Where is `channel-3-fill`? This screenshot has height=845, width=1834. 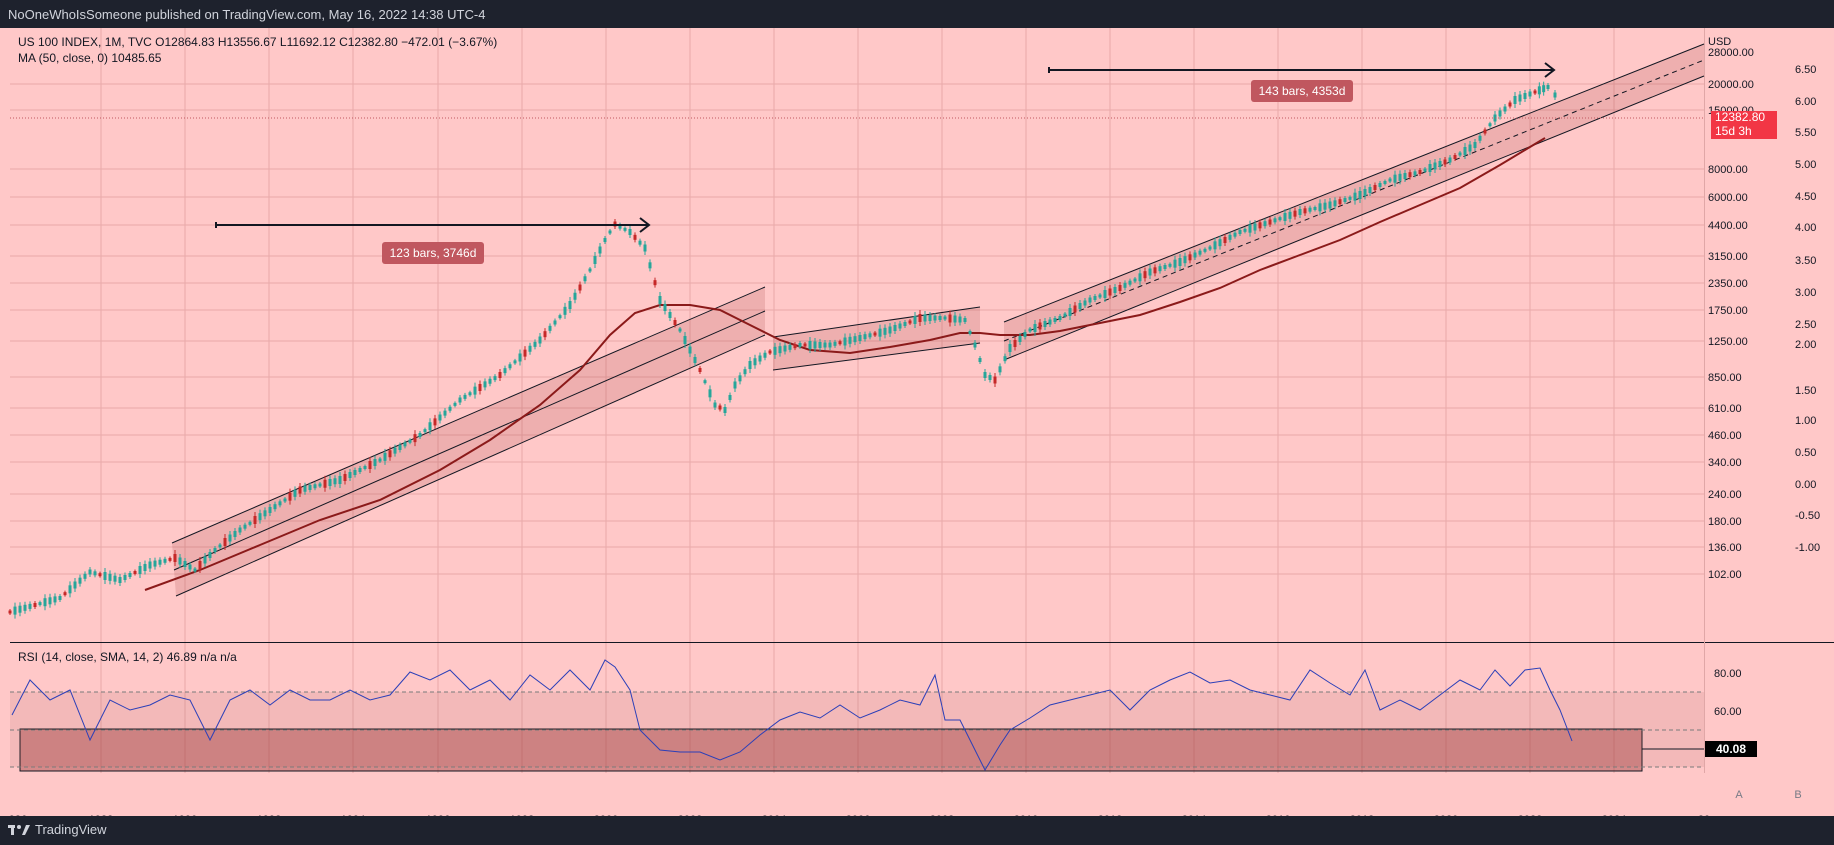
channel-3-fill is located at coordinates (1354, 202).